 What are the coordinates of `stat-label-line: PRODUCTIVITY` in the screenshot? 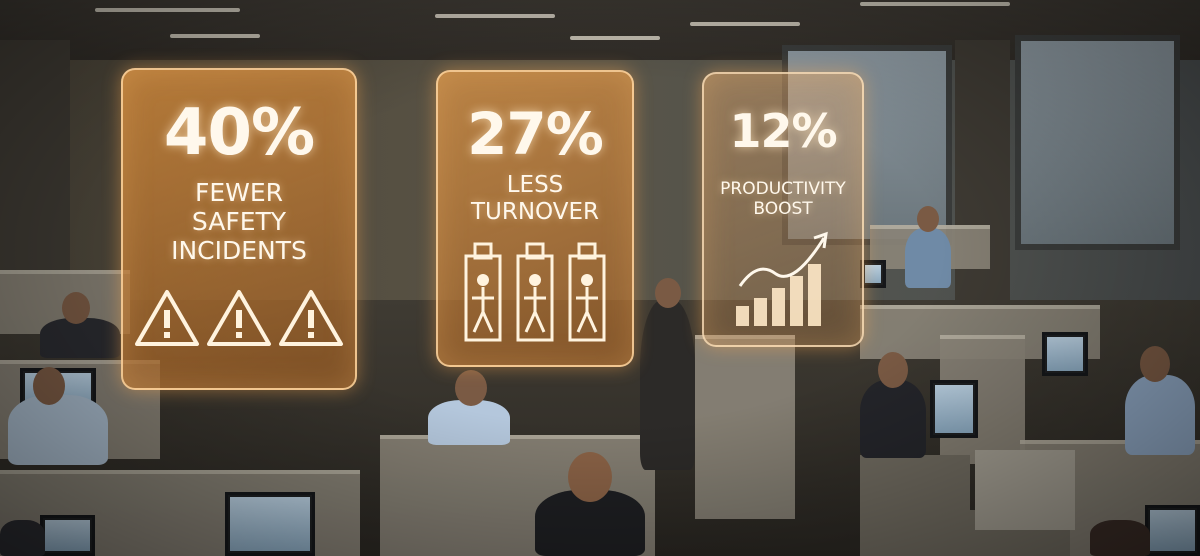 It's located at (783, 189).